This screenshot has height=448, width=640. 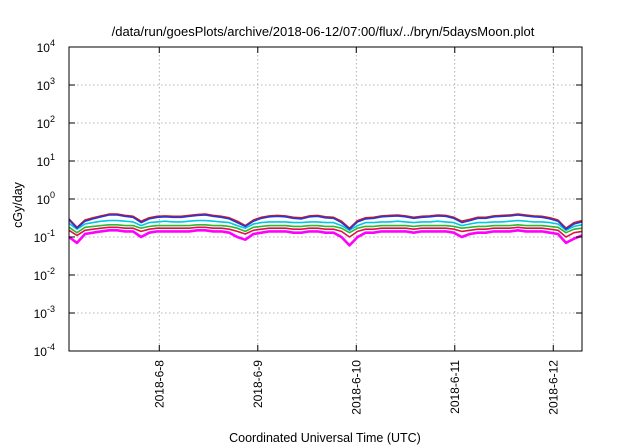 I want to click on x-tick-label: 2018-6-11, so click(x=455, y=387).